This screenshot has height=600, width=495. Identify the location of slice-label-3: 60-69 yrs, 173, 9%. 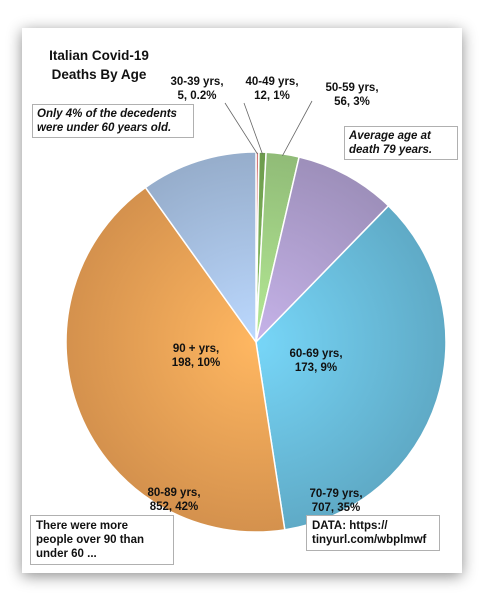
(315, 361).